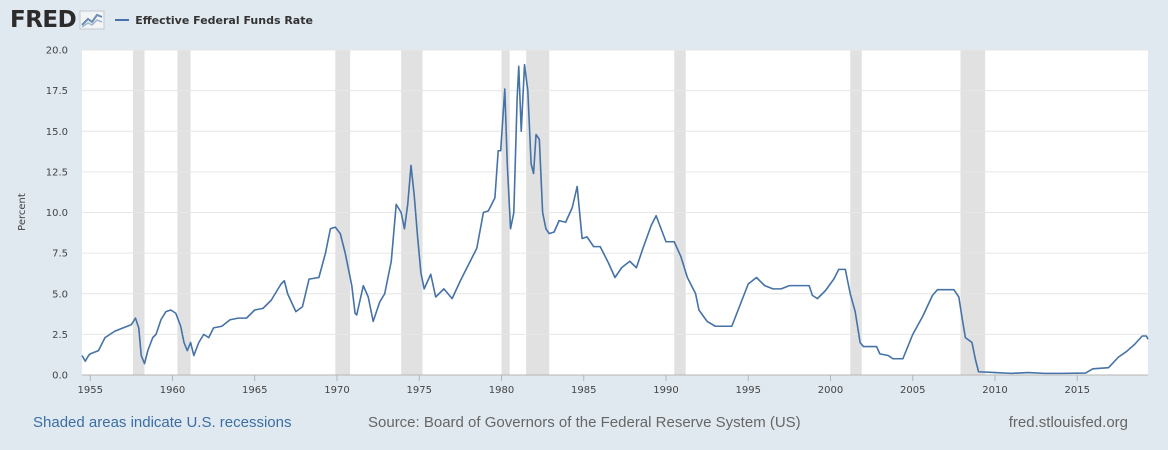  Describe the element at coordinates (830, 390) in the screenshot. I see `x-tick-label: 2000` at that location.